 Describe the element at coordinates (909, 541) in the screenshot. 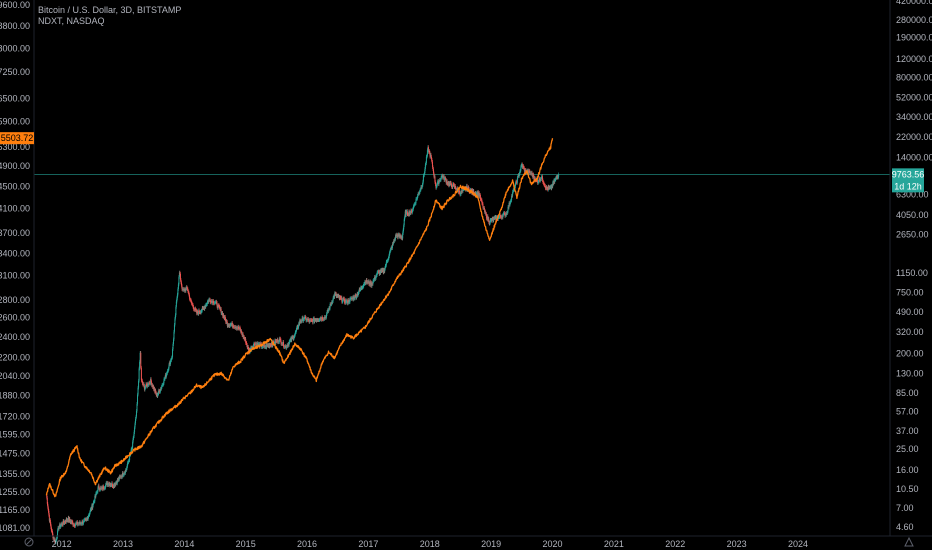

I see `auto-scale-icon` at that location.